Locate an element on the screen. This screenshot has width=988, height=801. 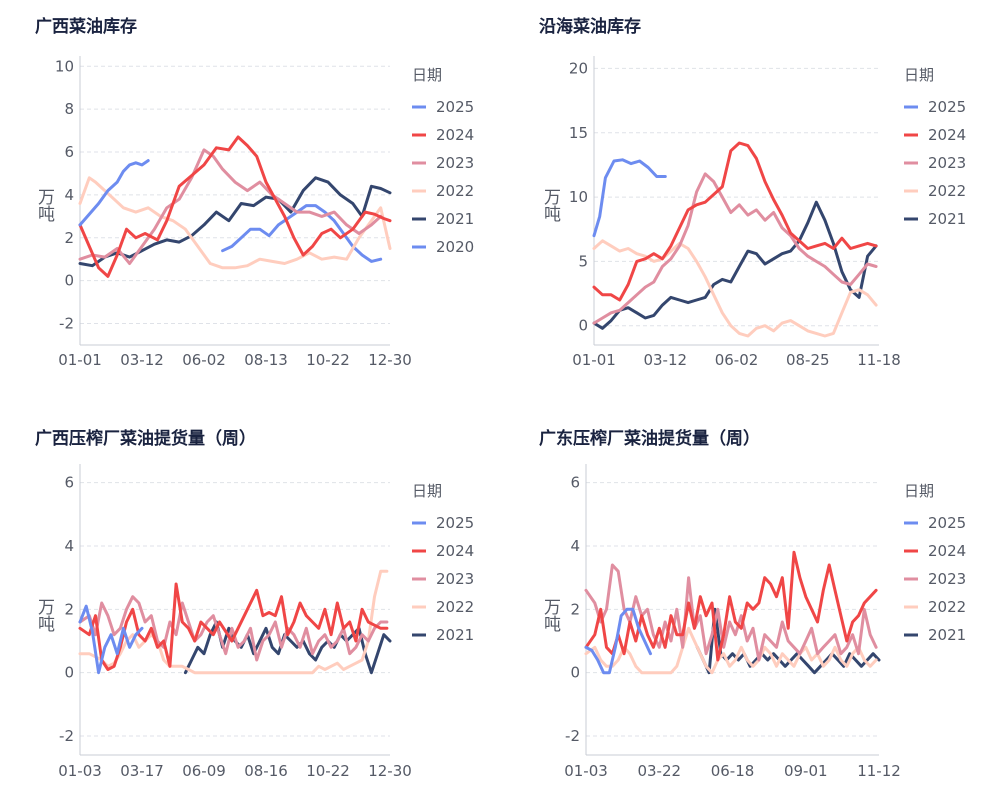
x-tick-label: 08-13 is located at coordinates (266, 360).